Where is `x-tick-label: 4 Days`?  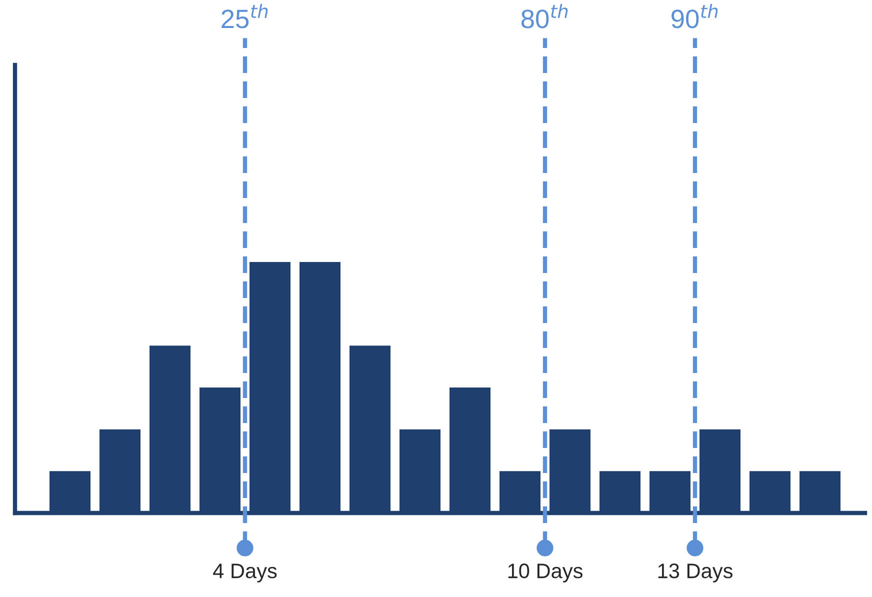 x-tick-label: 4 Days is located at coordinates (245, 573).